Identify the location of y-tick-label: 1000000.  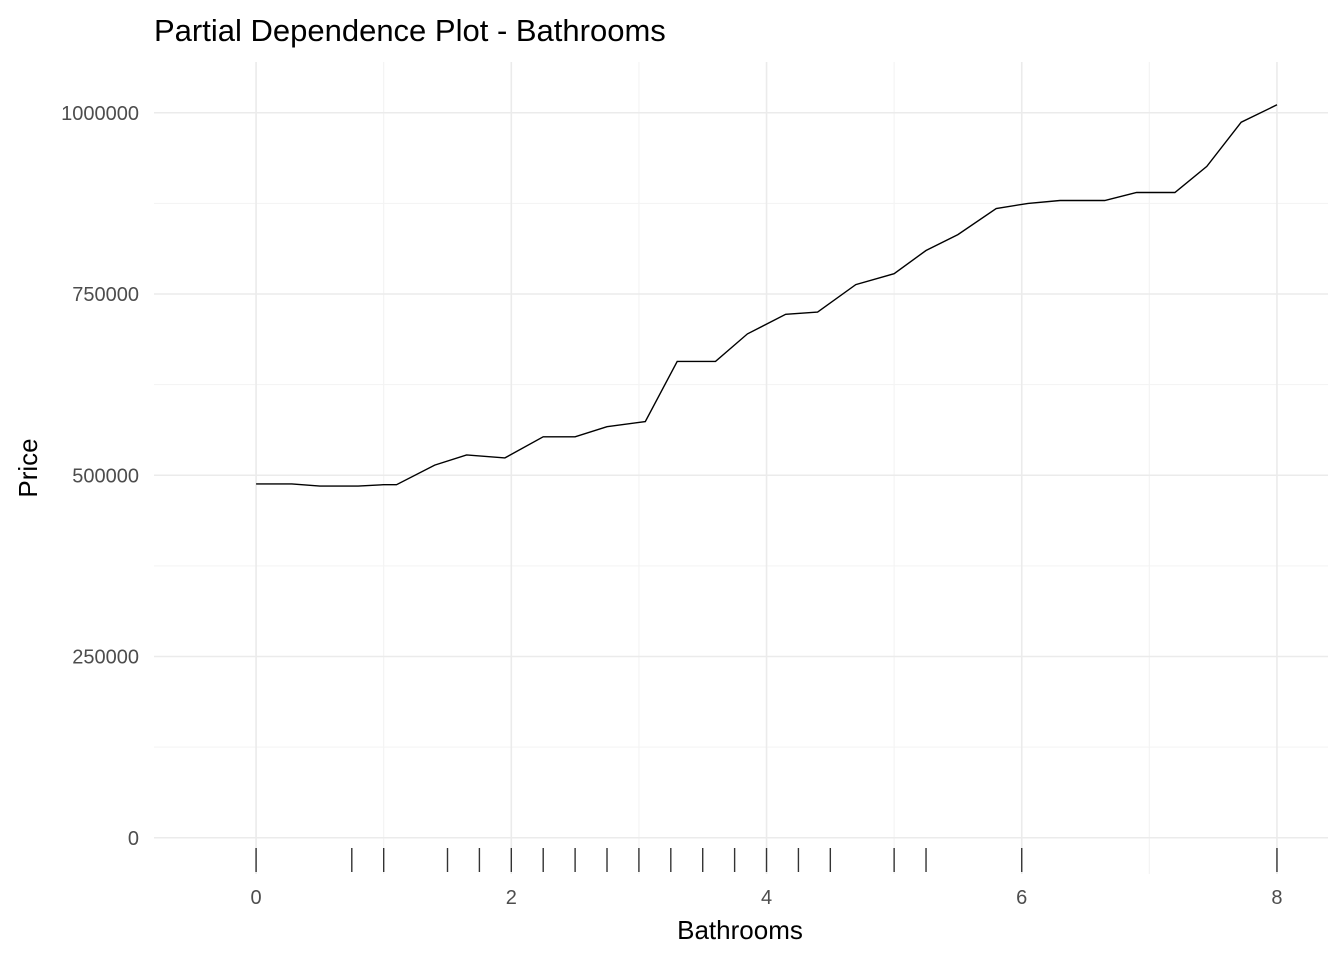
(100, 114).